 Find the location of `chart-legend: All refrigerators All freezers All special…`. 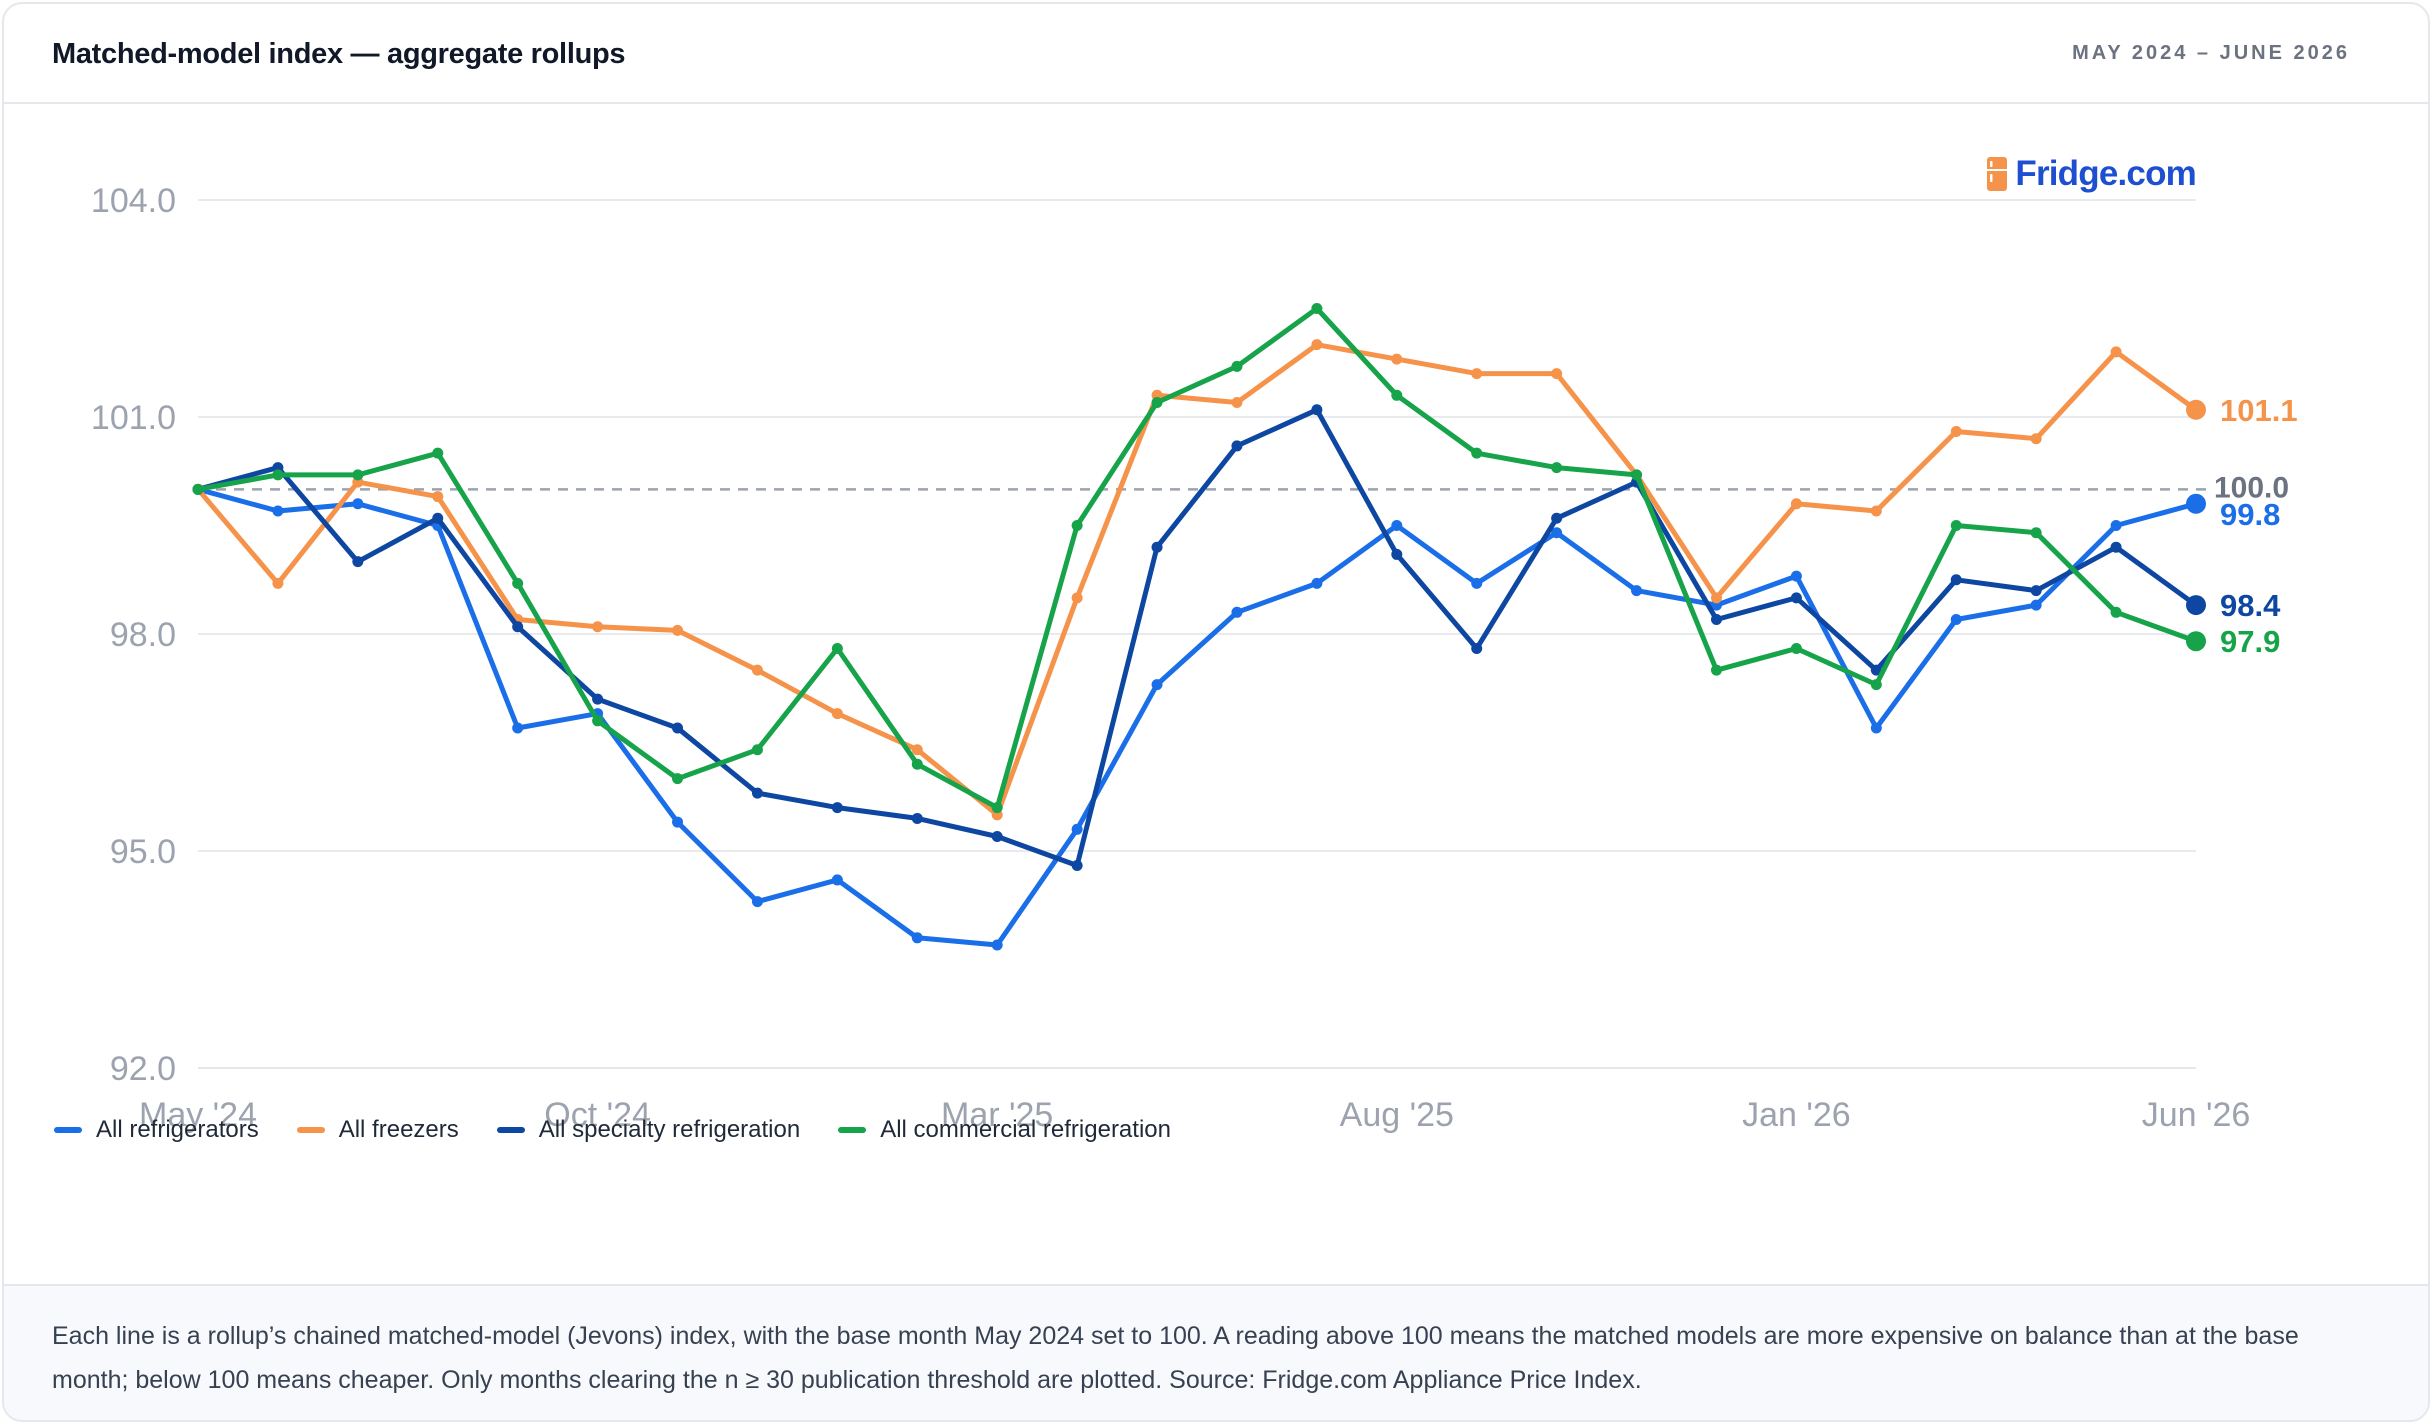

chart-legend: All refrigerators All freezers All special… is located at coordinates (612, 1130).